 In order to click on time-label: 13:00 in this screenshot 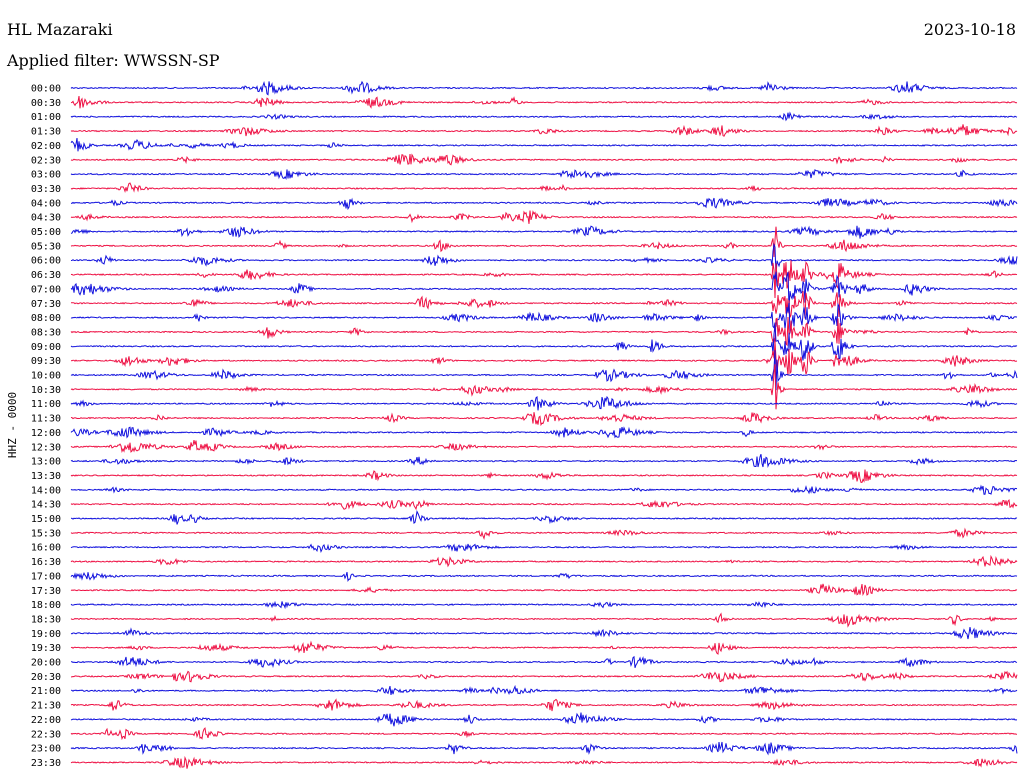, I will do `click(46, 462)`.